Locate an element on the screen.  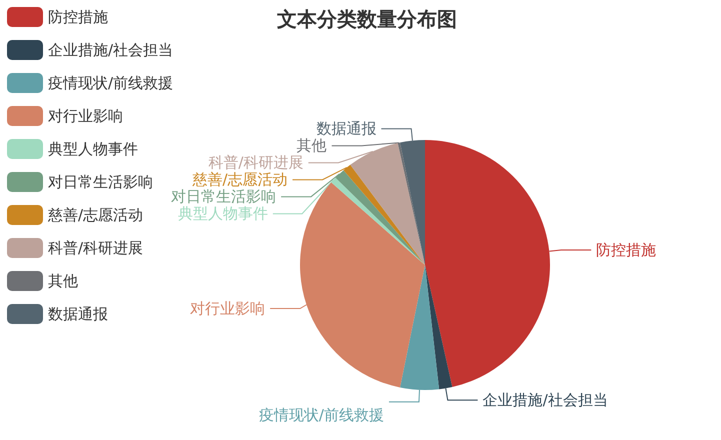
slice-label: 企业措施/社会担当 is located at coordinates (545, 400).